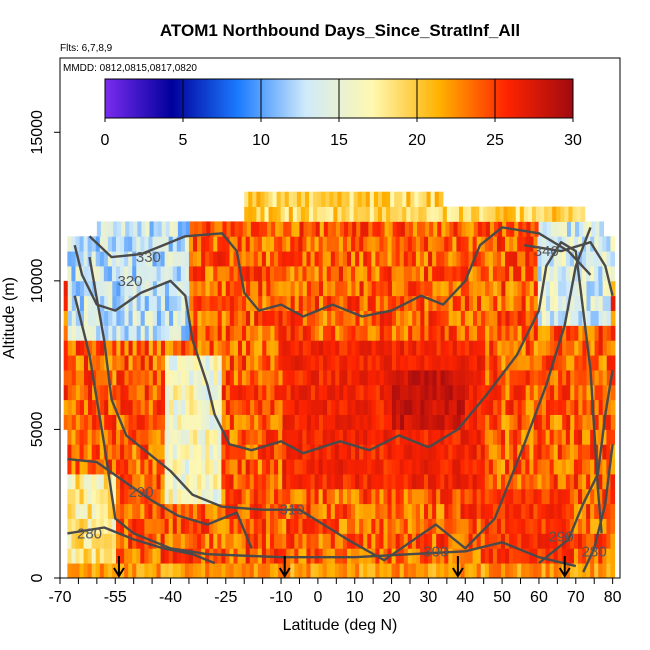  Describe the element at coordinates (576, 597) in the screenshot. I see `x-tick-label: 70` at that location.